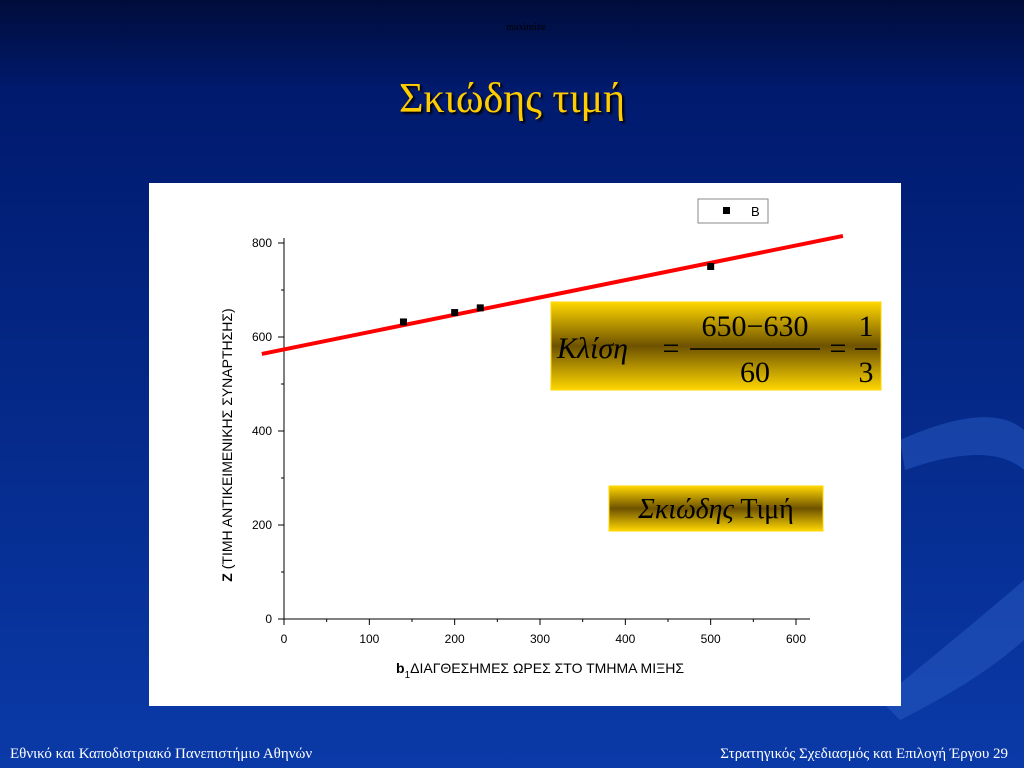 The image size is (1024, 768). What do you see at coordinates (227, 438) in the screenshot?
I see `y-label-rest: (ΤΙΜΗ ΑΝΤΙΚΕΙΜΕΝΙΚΗΣ ΣΥΝΑΡΤΗΣΗΣ)` at bounding box center [227, 438].